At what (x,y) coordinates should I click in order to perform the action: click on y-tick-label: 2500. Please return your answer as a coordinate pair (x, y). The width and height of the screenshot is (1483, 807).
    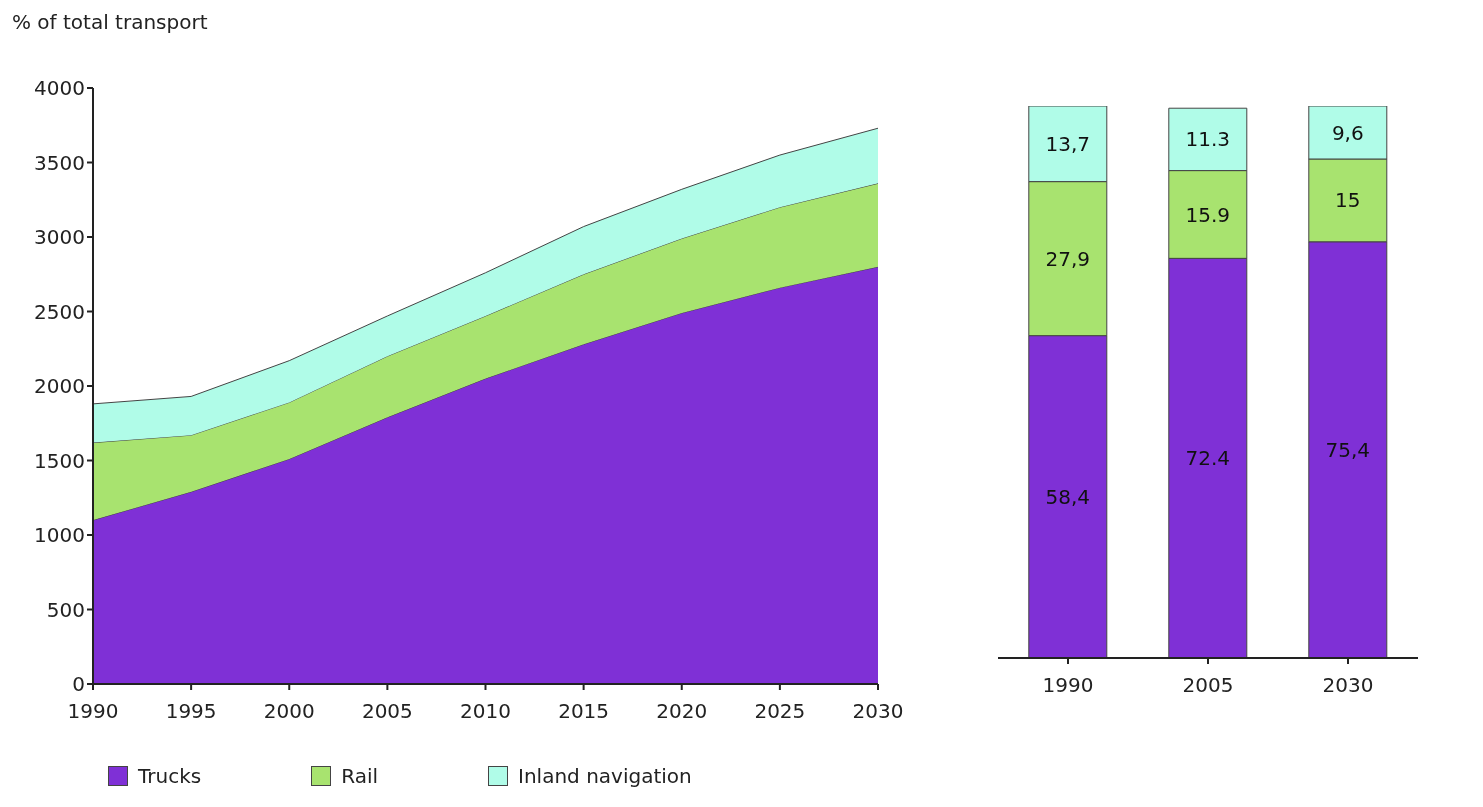
    Looking at the image, I should click on (59, 311).